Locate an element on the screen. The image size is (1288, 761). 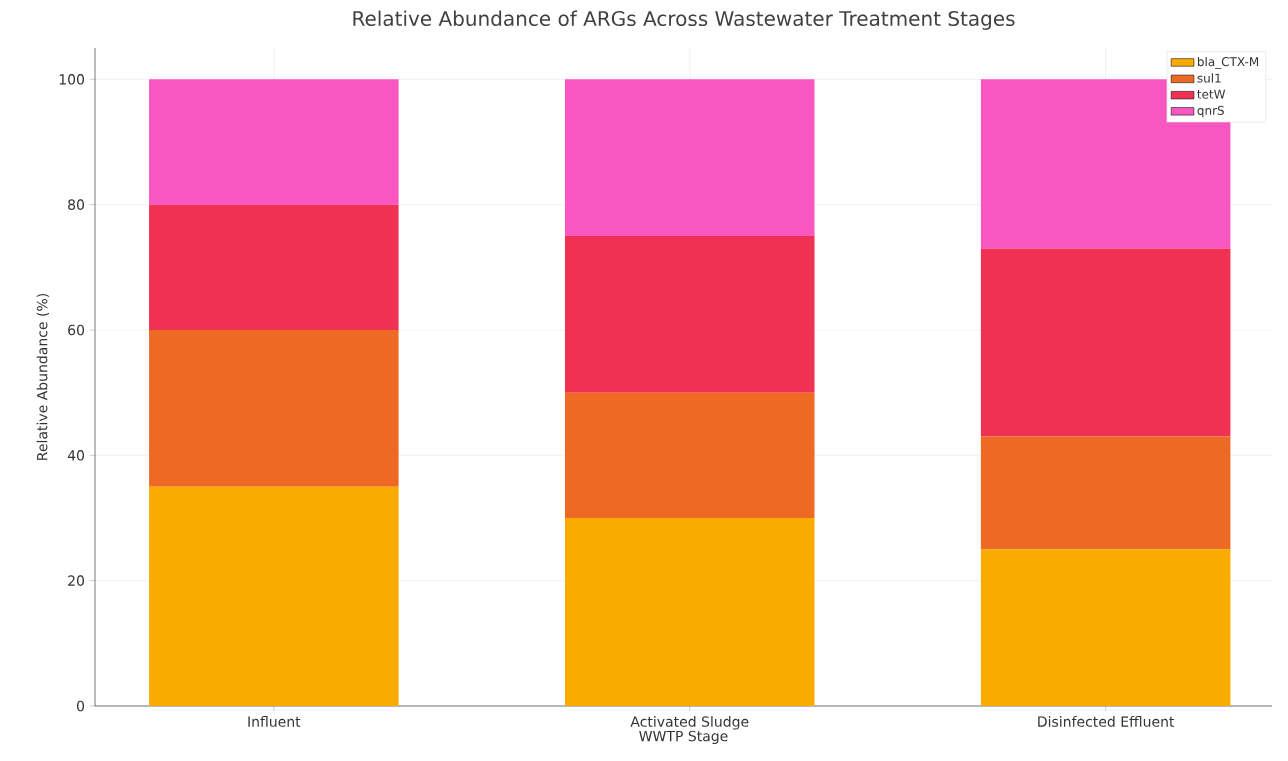
legend-label: qnrS is located at coordinates (1210, 111).